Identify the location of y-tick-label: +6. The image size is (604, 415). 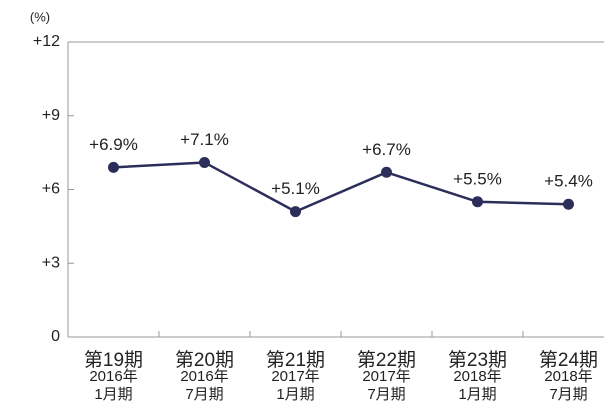
(51, 189).